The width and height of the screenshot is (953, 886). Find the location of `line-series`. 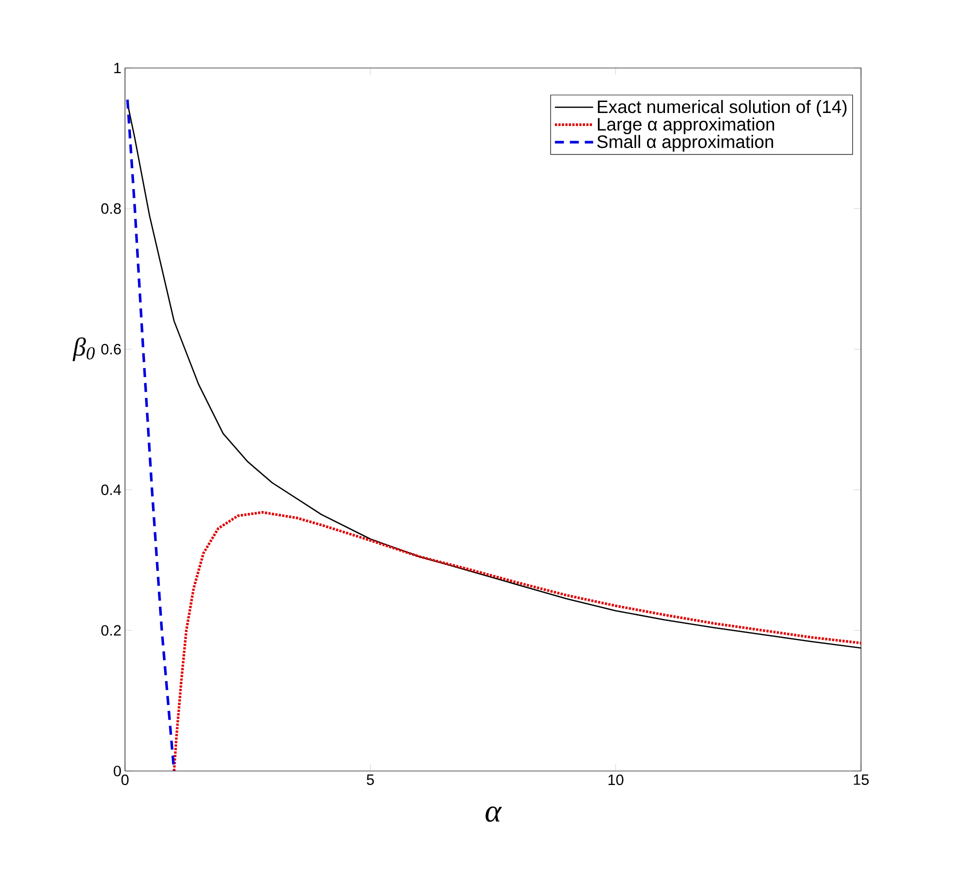

line-series is located at coordinates (151, 434).